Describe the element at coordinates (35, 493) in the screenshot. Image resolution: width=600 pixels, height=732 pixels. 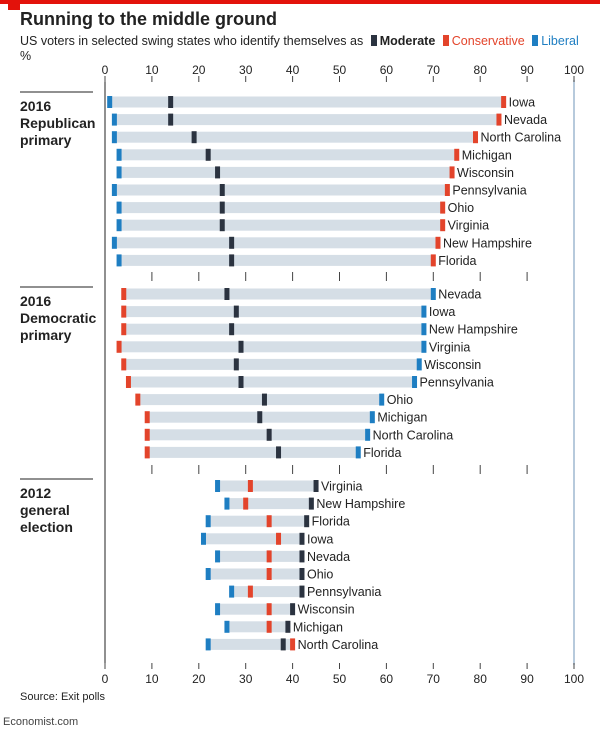
I see `group-label-line: 2012` at that location.